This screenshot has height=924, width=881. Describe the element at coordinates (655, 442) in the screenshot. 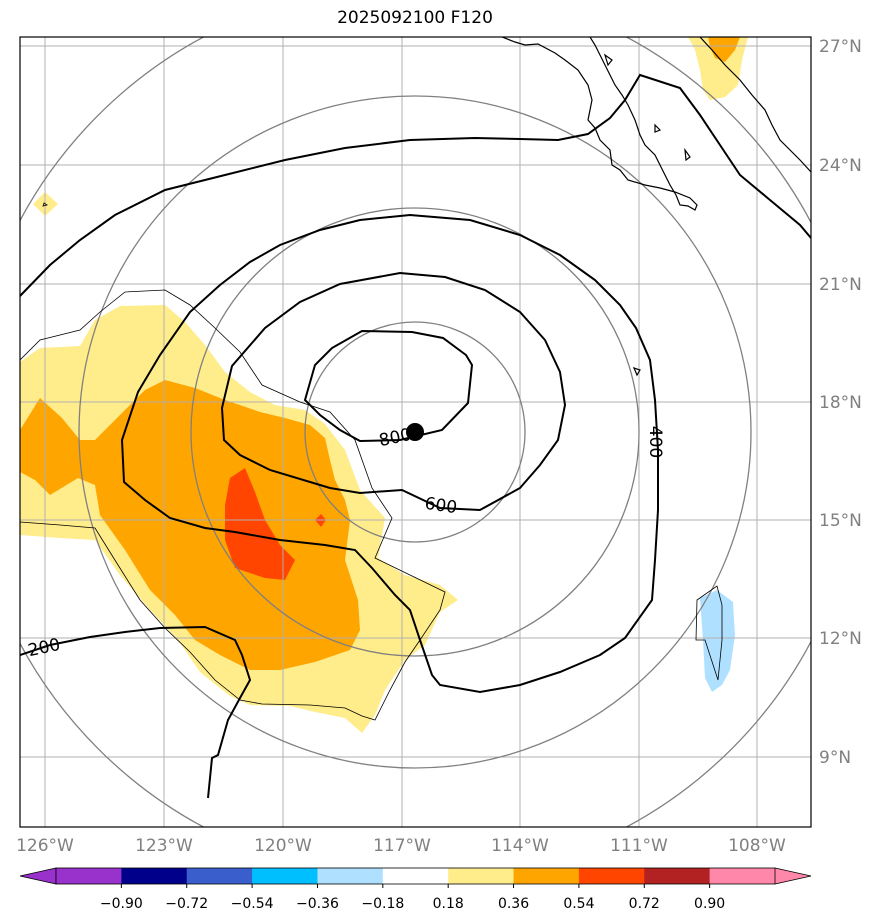

I see `contour-label-400: 400` at that location.